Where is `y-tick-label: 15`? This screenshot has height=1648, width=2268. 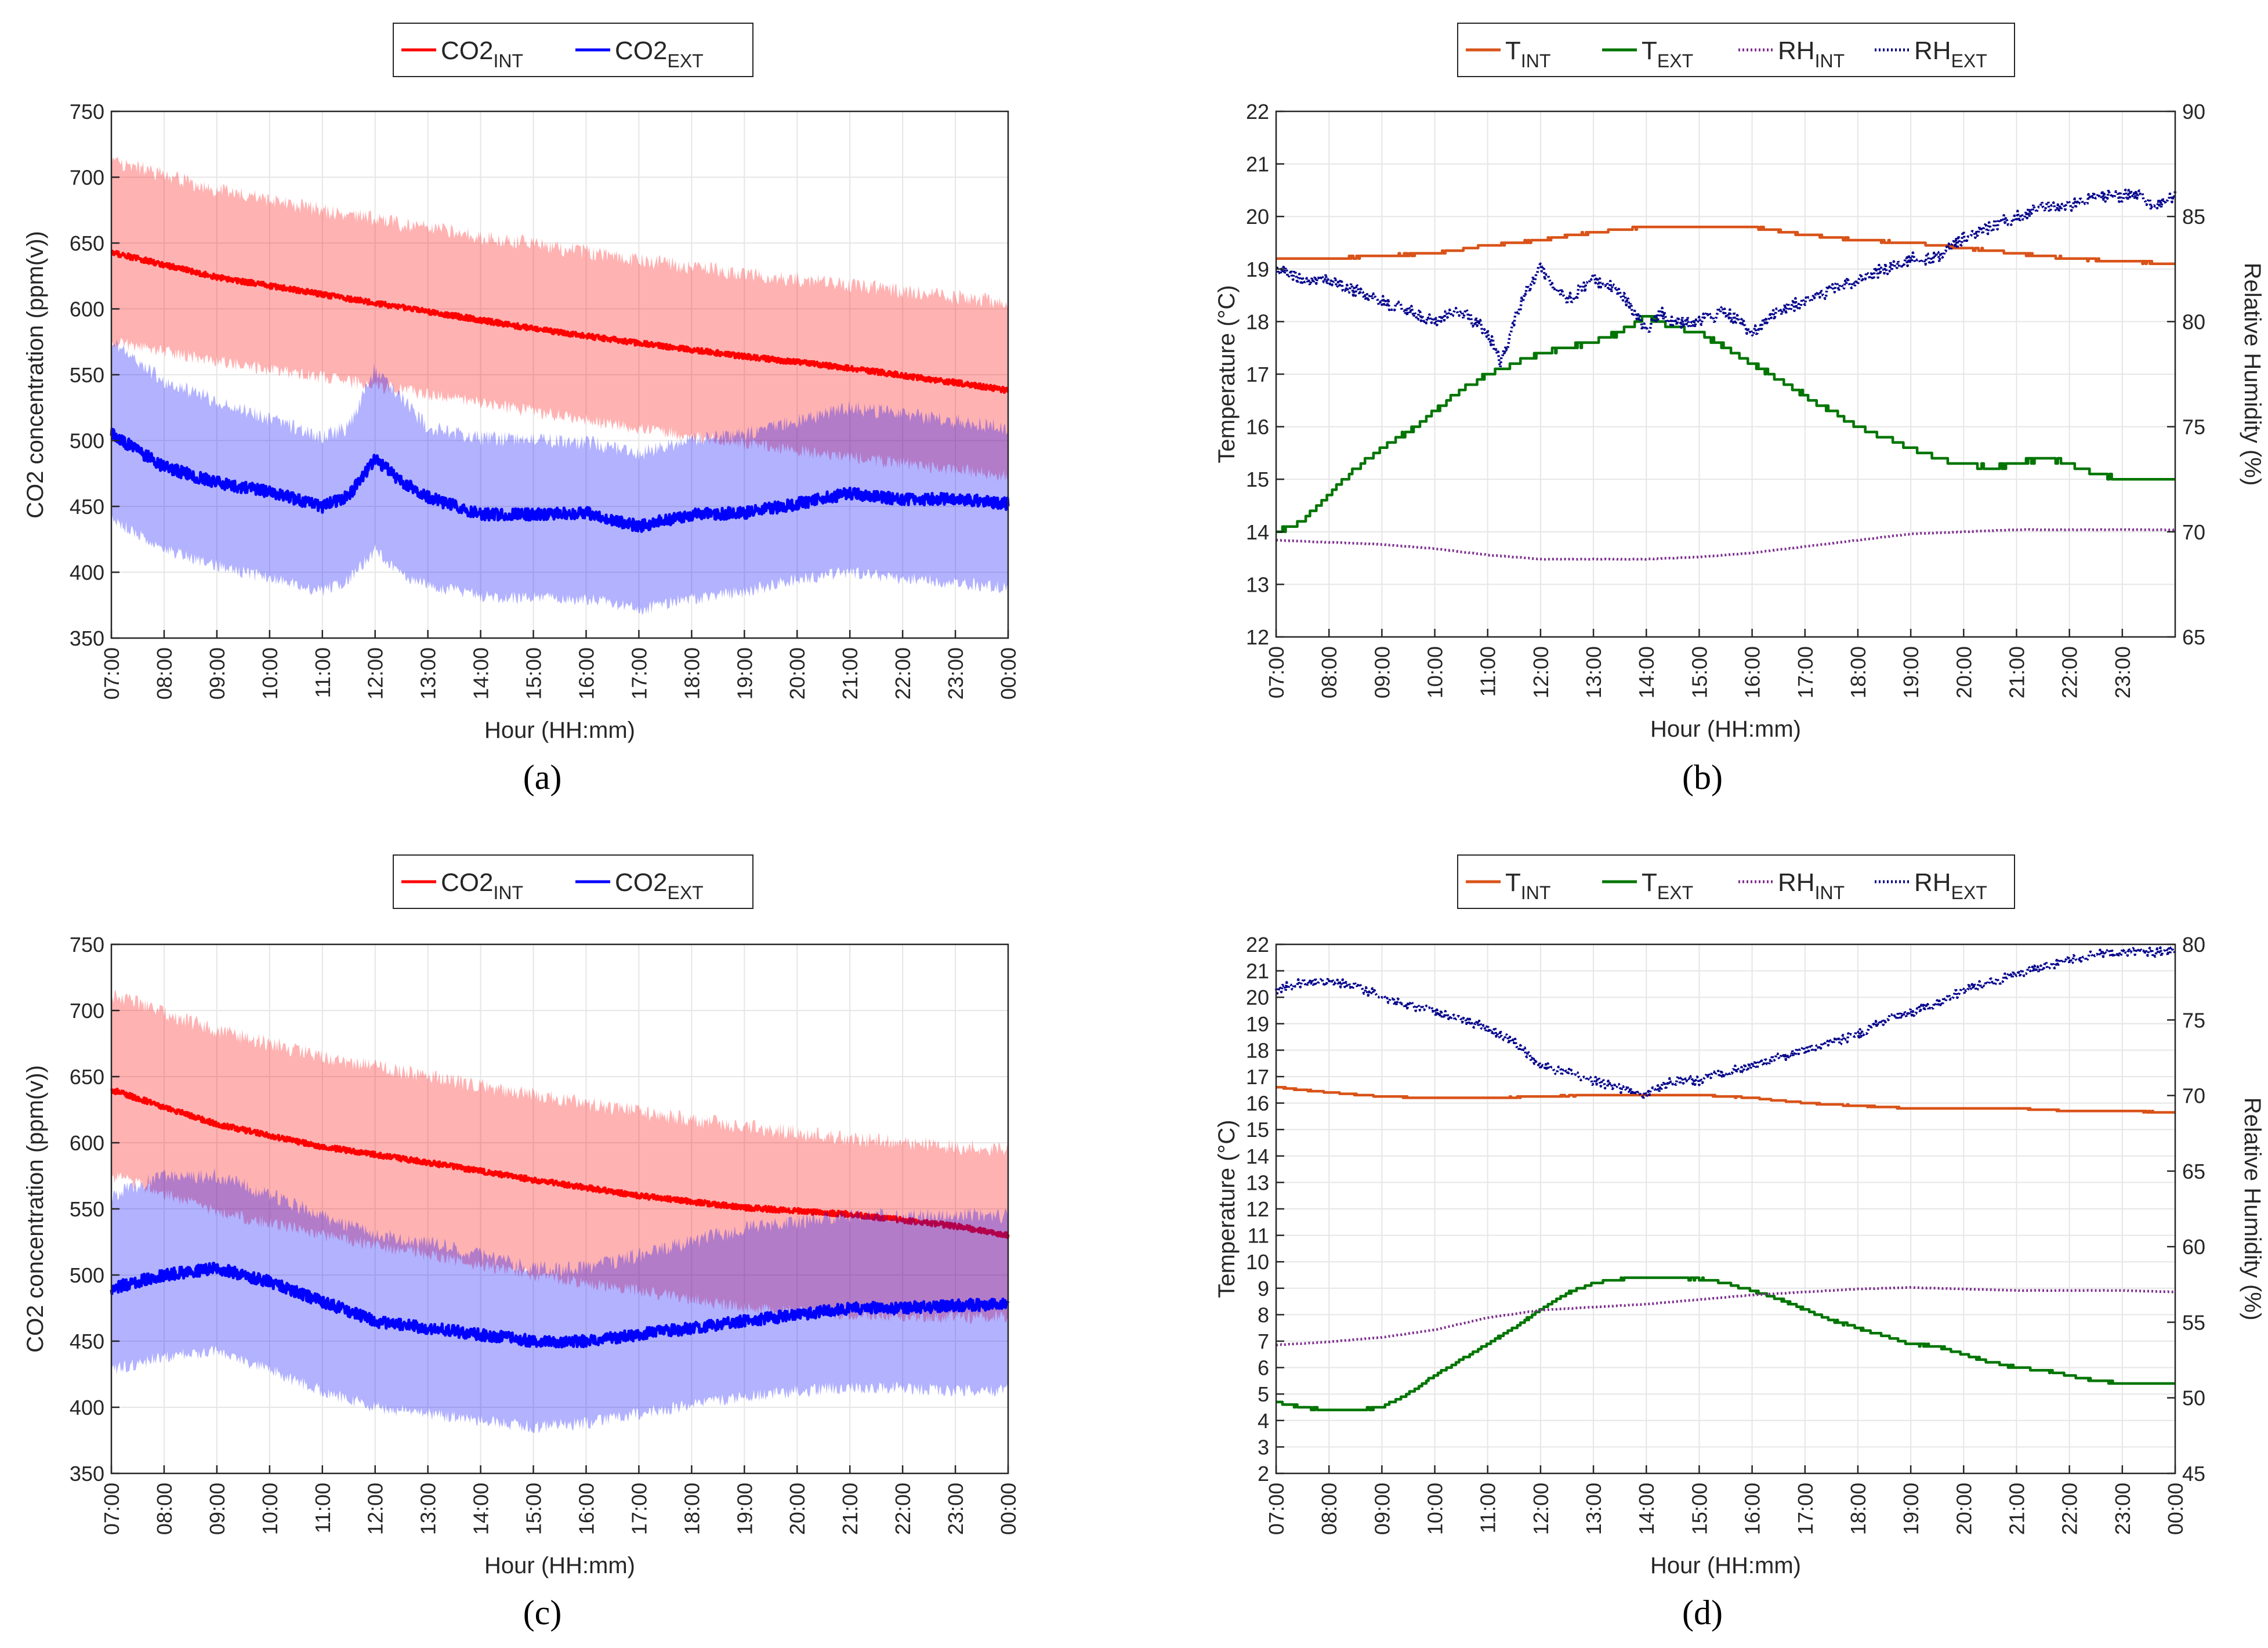
y-tick-label: 15 is located at coordinates (1257, 479).